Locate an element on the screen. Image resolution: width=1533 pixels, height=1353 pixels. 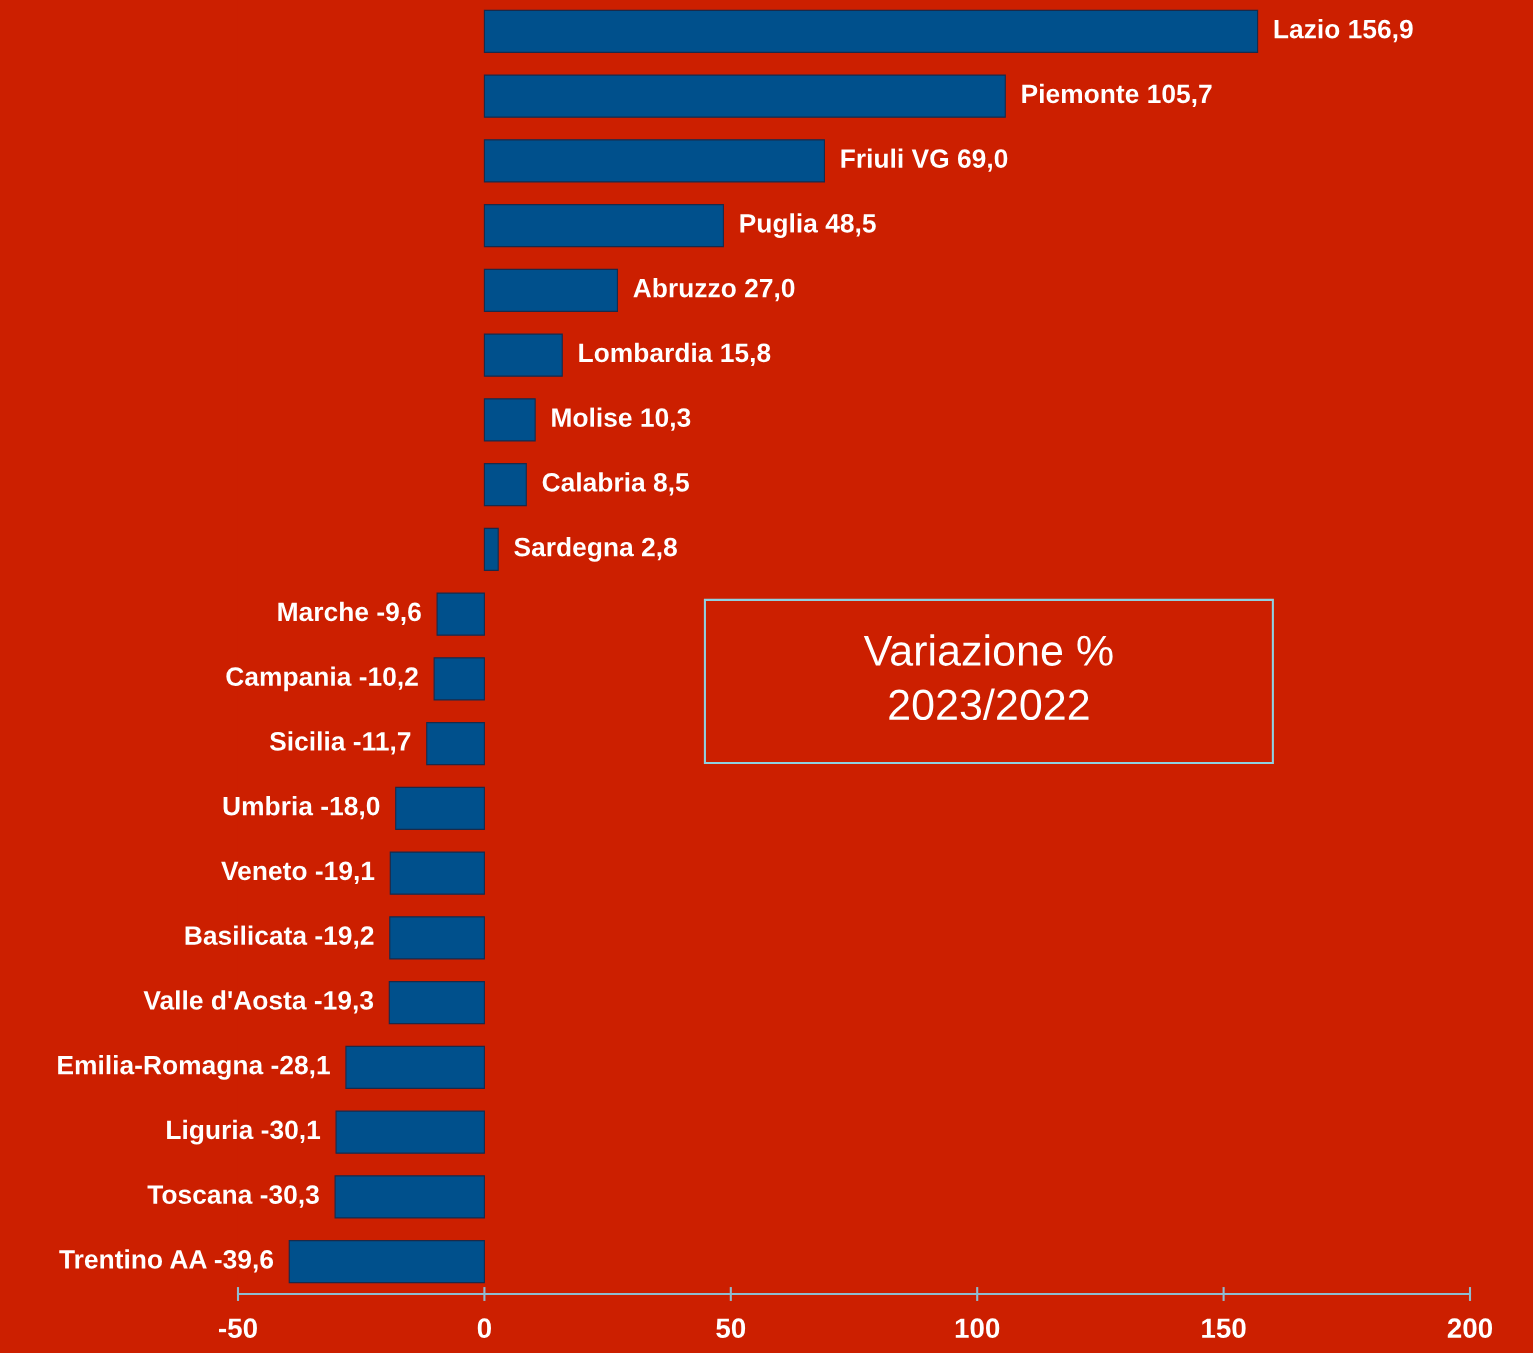
y-tick-label: Molise 10,3 is located at coordinates (621, 419).